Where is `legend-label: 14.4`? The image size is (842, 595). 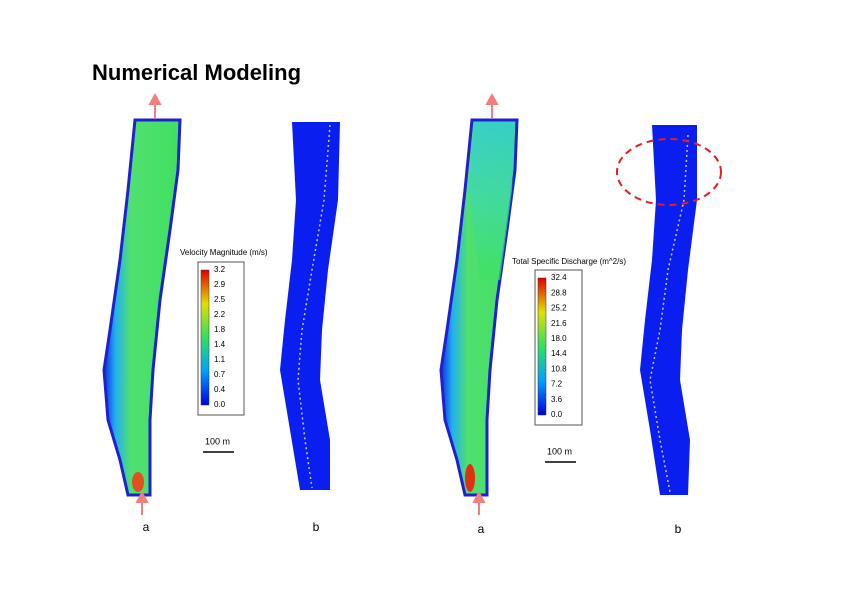
legend-label: 14.4 is located at coordinates (559, 353).